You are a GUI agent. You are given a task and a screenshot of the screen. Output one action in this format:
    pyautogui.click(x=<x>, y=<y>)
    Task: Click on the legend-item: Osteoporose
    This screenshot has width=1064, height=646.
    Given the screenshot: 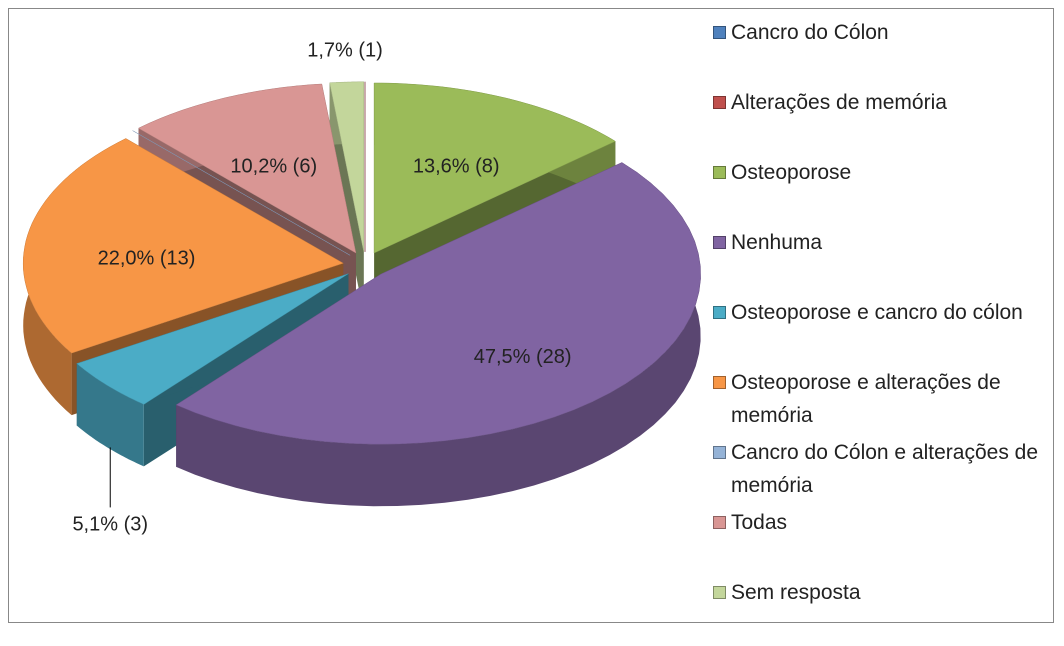 What is the action you would take?
    pyautogui.click(x=885, y=191)
    